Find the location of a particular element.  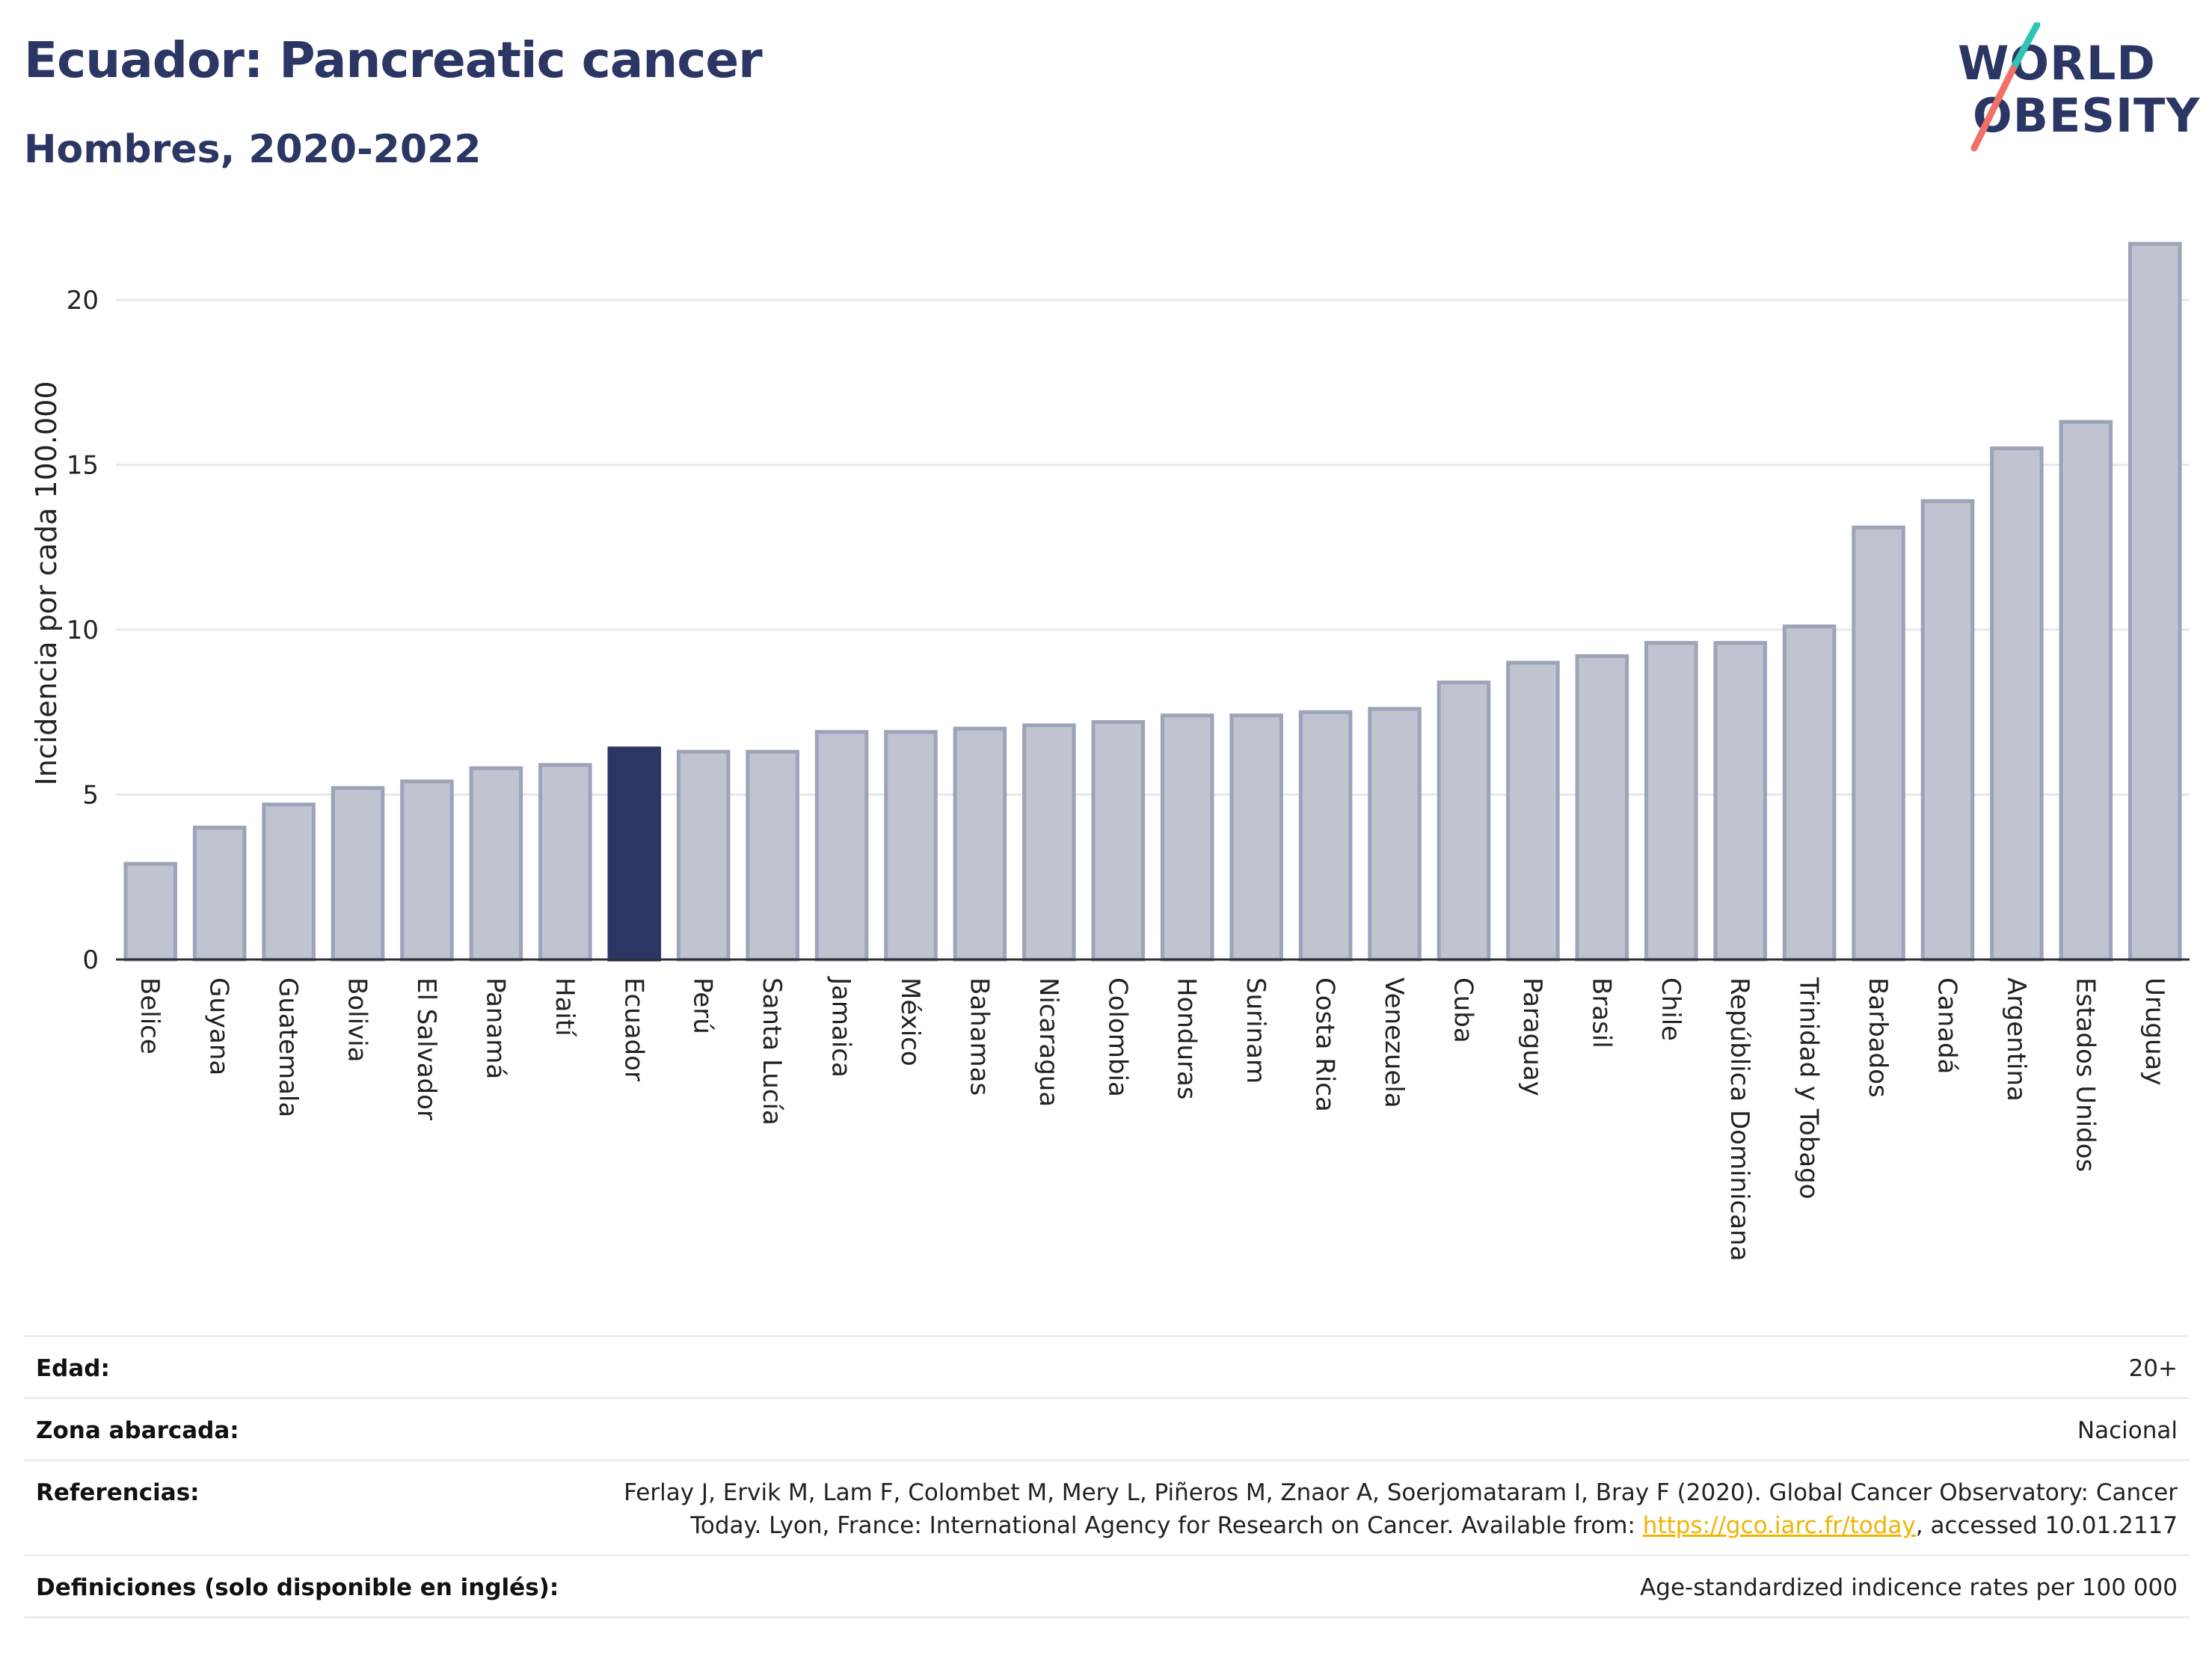

x-tick-label: Honduras is located at coordinates (1187, 1038).